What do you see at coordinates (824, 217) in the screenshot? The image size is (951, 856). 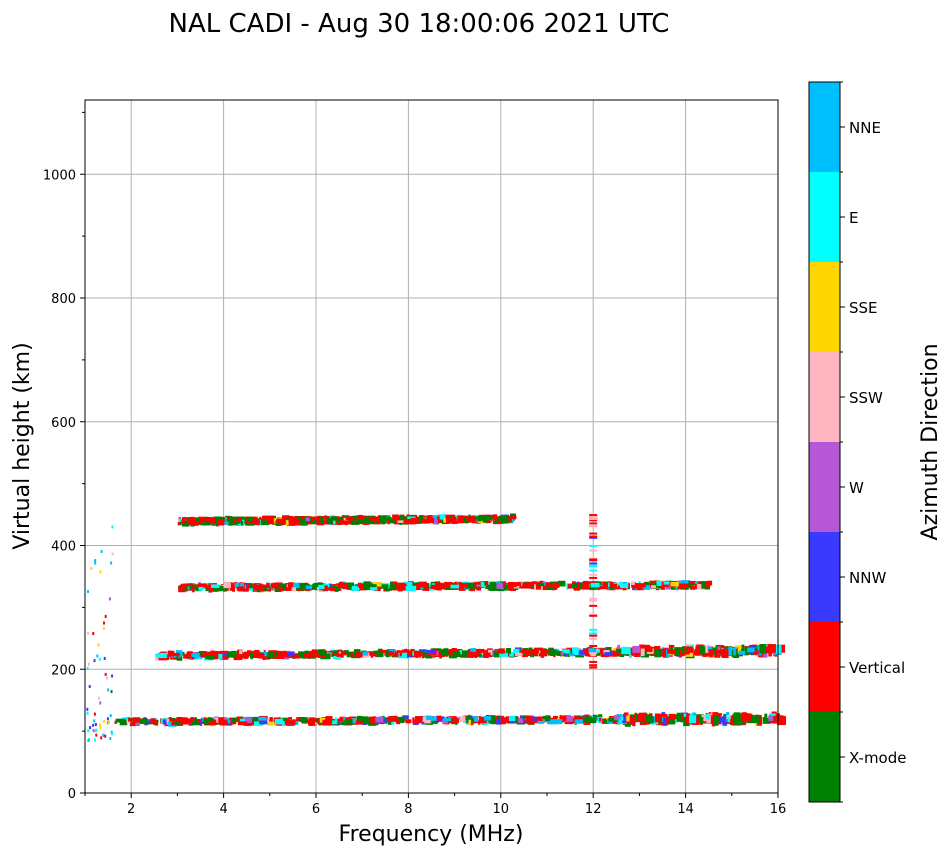 I see `colorbar-swatch-e` at bounding box center [824, 217].